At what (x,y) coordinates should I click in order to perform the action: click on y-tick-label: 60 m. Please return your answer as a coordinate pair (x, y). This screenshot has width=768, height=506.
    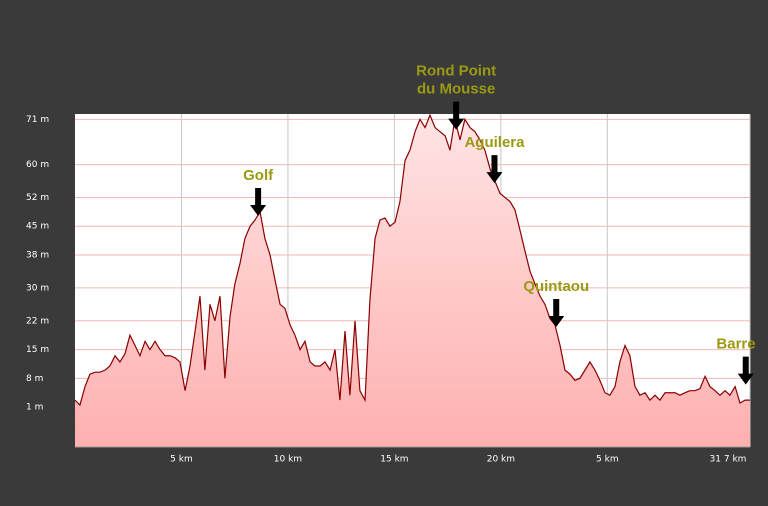
    Looking at the image, I should click on (37, 165).